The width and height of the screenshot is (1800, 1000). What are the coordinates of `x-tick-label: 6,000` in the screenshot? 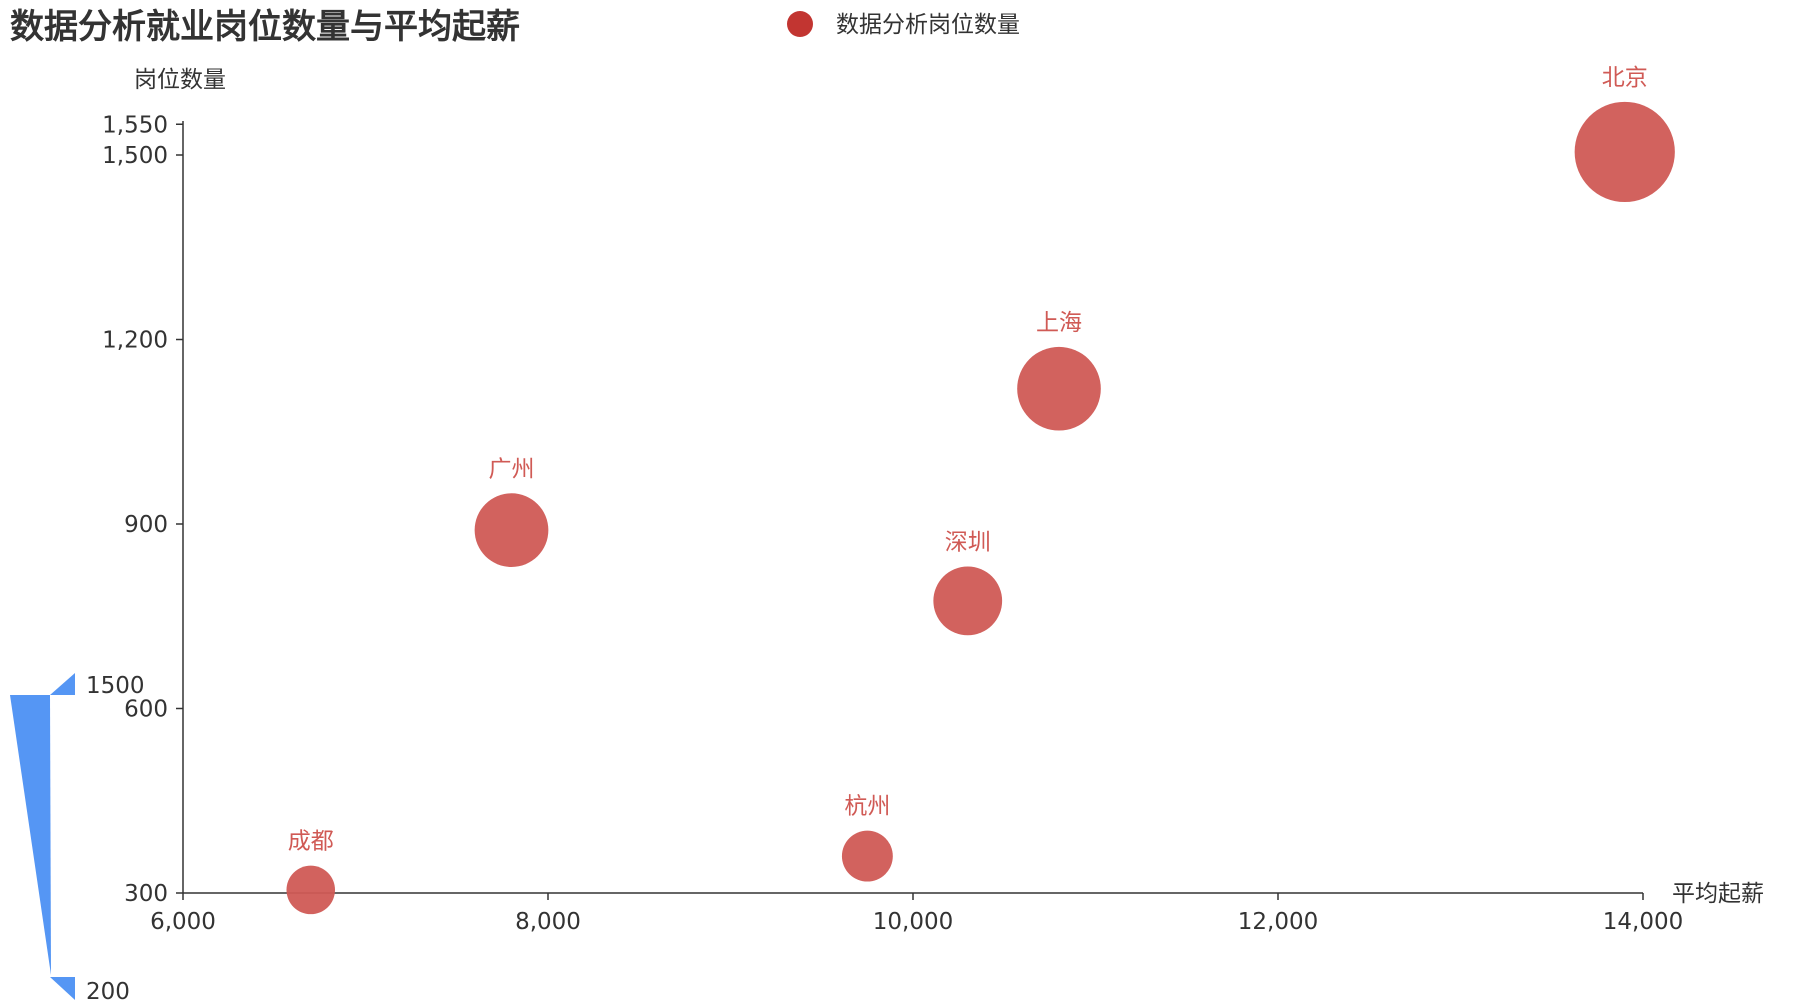 It's located at (183, 922).